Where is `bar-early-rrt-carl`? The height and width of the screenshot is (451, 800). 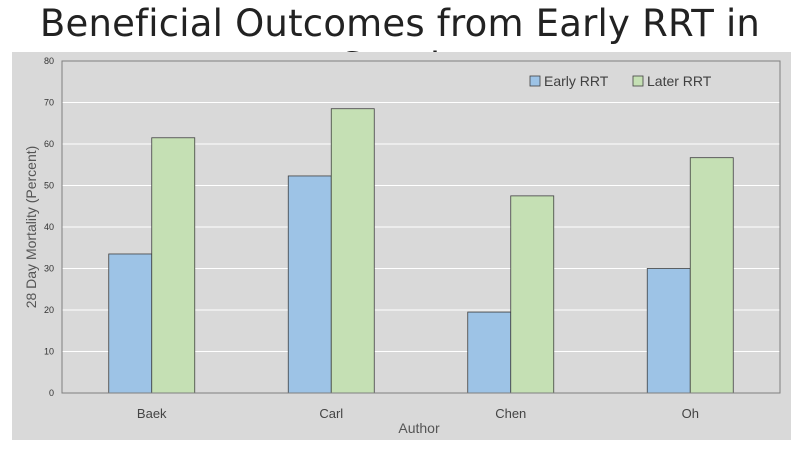 bar-early-rrt-carl is located at coordinates (309, 284).